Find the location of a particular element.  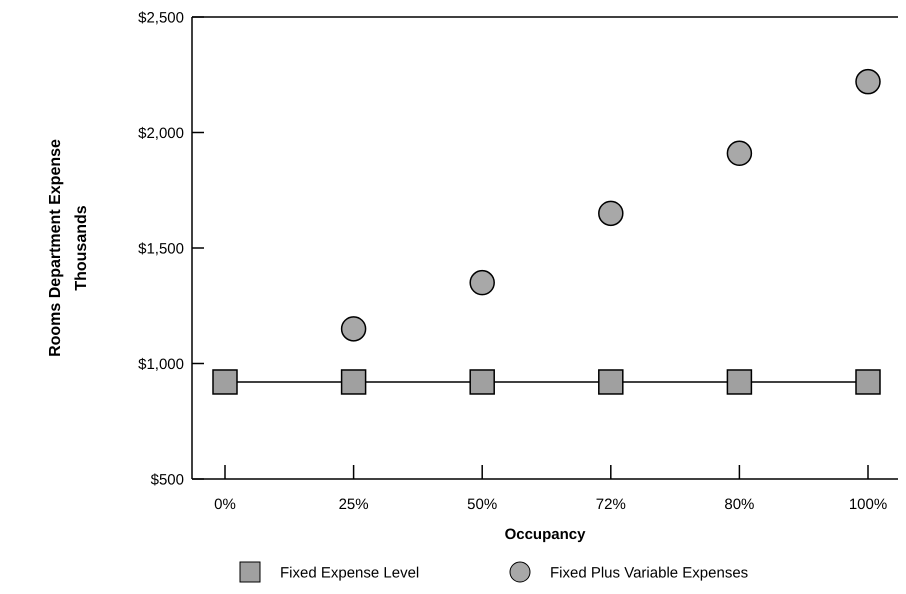

x-tick-label: 100% is located at coordinates (868, 504).